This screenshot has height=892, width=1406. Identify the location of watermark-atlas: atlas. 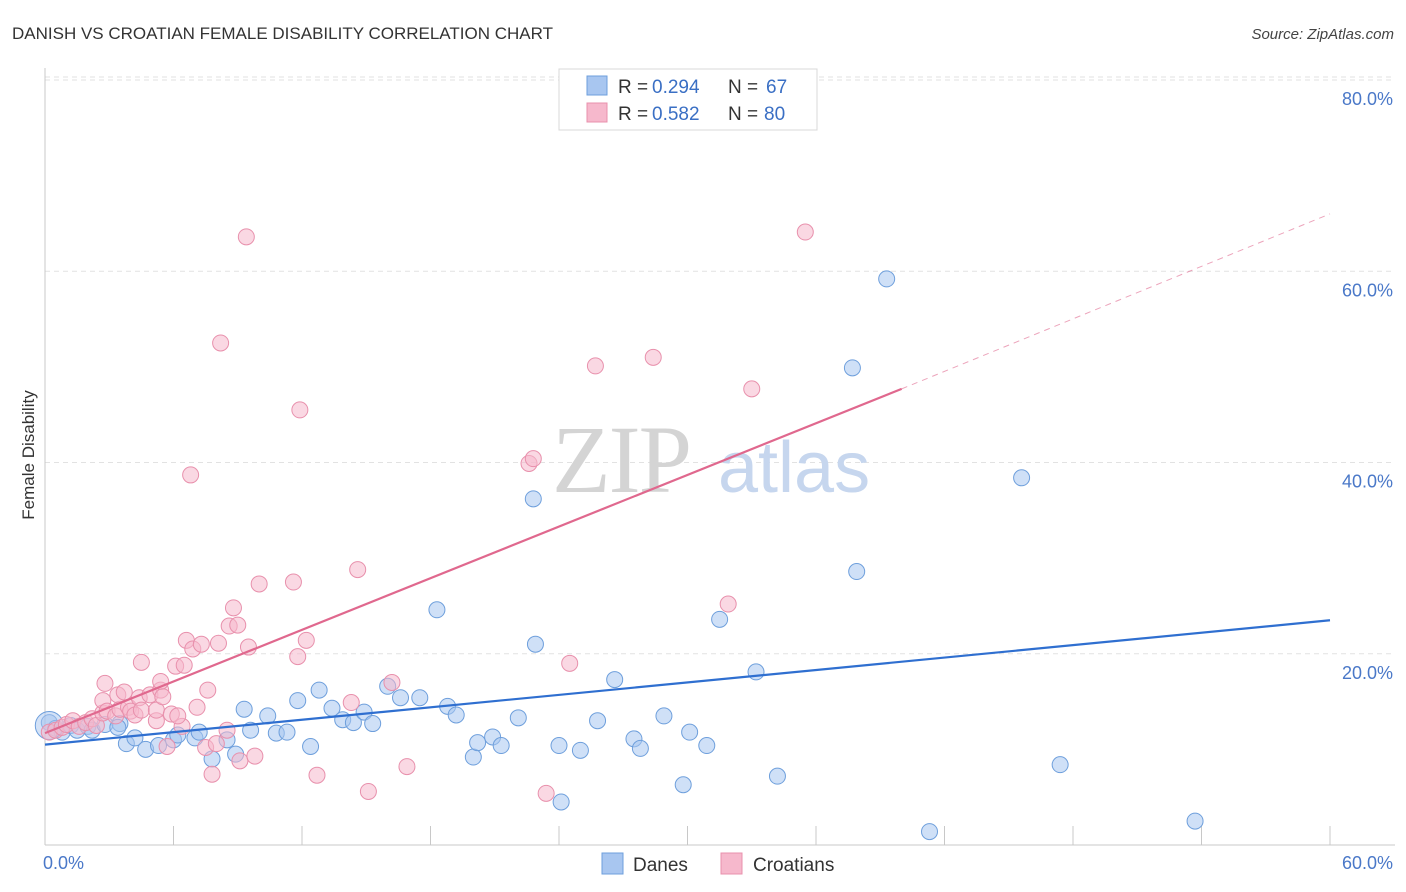
(794, 468).